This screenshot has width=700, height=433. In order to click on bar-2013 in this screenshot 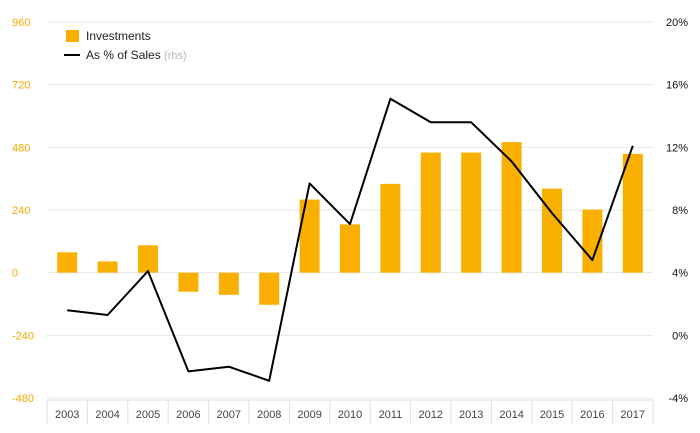, I will do `click(471, 212)`.